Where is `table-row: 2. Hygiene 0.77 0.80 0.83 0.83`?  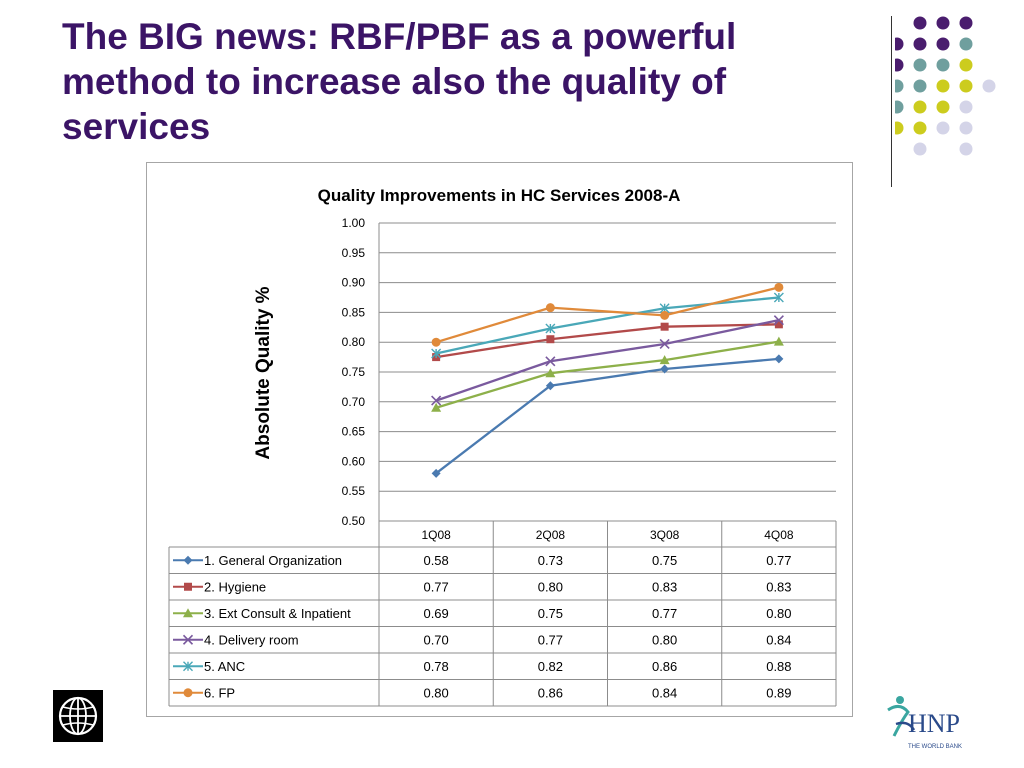 table-row: 2. Hygiene 0.77 0.80 0.83 0.83 is located at coordinates (482, 586).